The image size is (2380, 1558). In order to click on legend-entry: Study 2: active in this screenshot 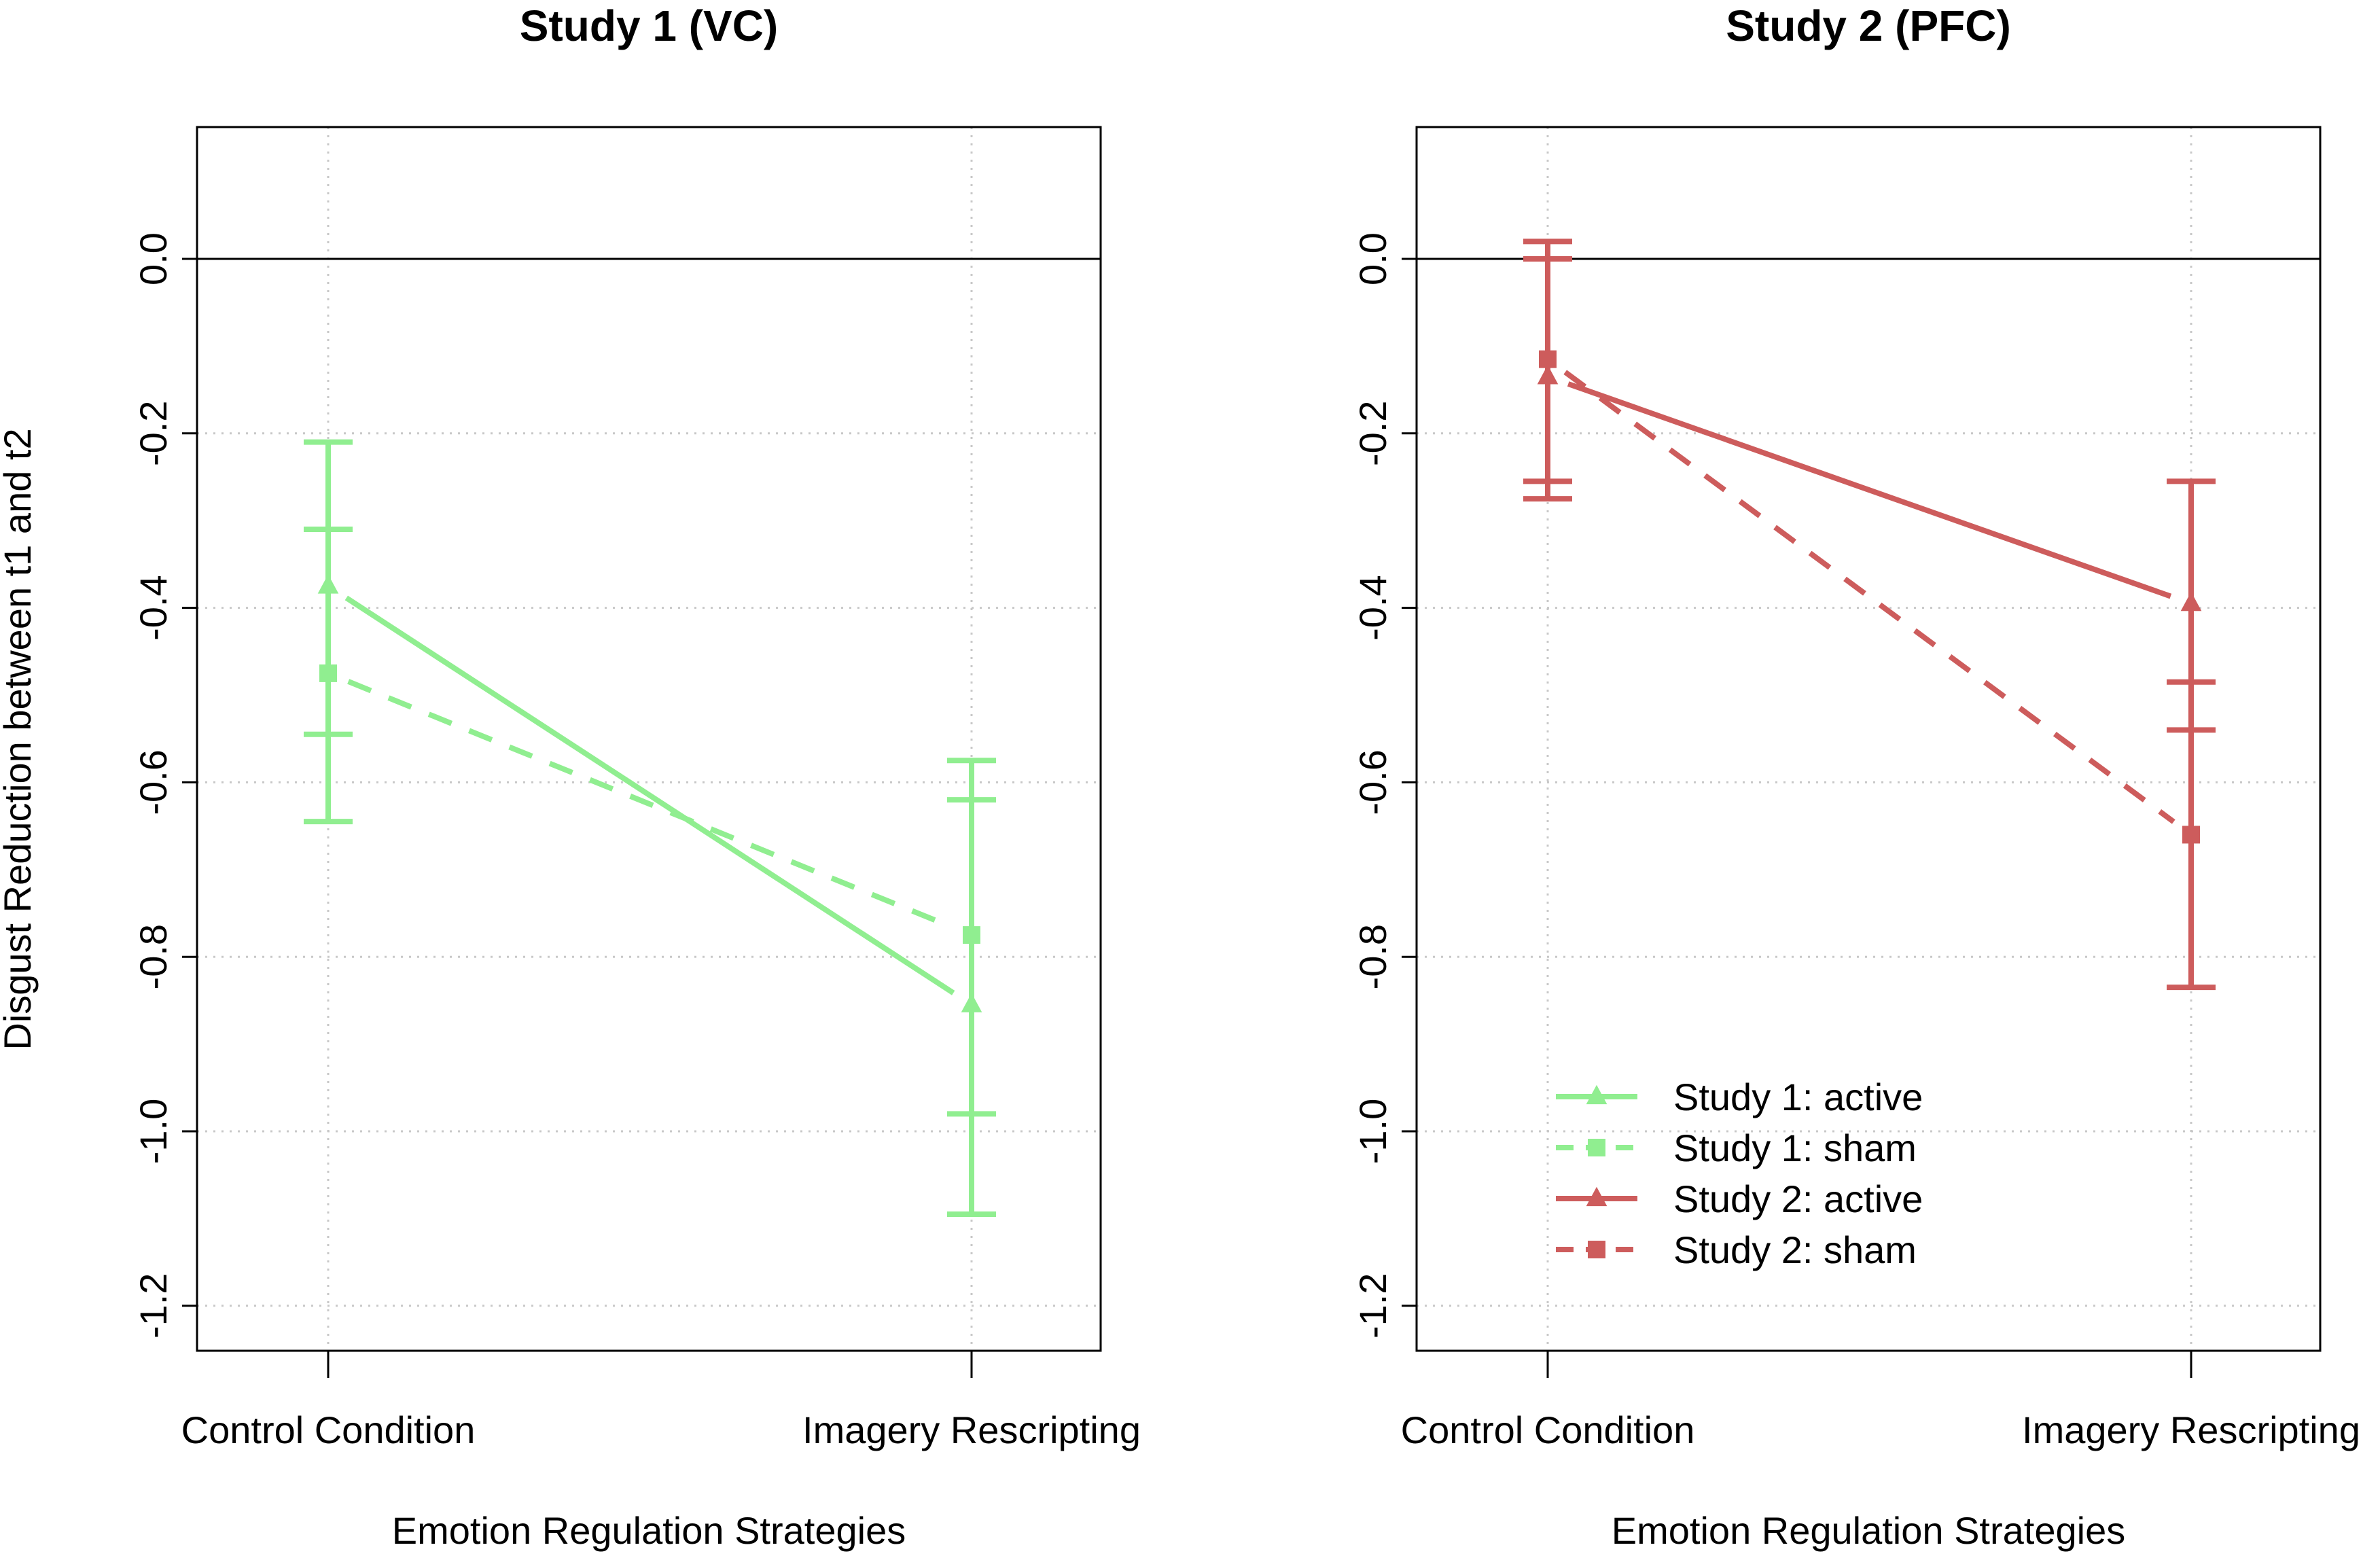, I will do `click(1739, 1199)`.